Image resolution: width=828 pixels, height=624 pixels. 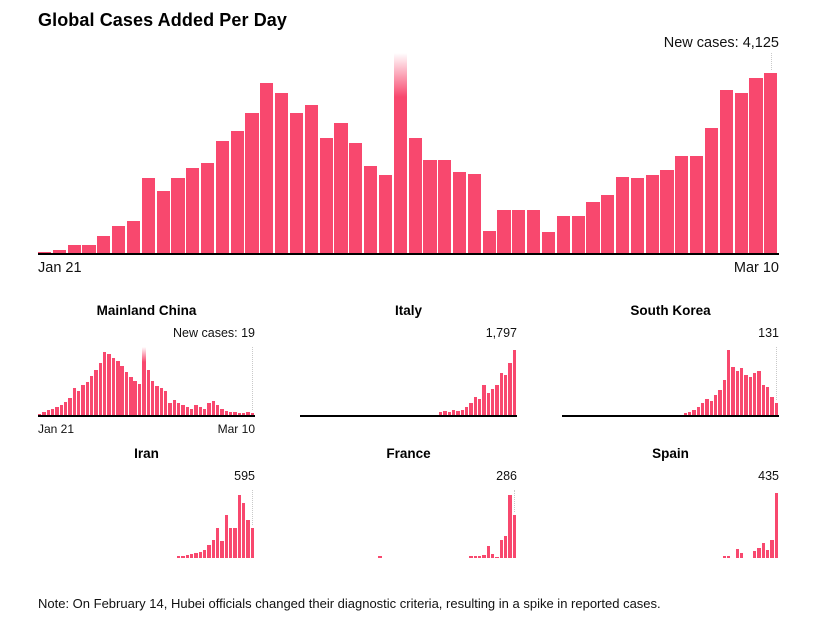 What do you see at coordinates (515, 501) in the screenshot?
I see `leader-line` at bounding box center [515, 501].